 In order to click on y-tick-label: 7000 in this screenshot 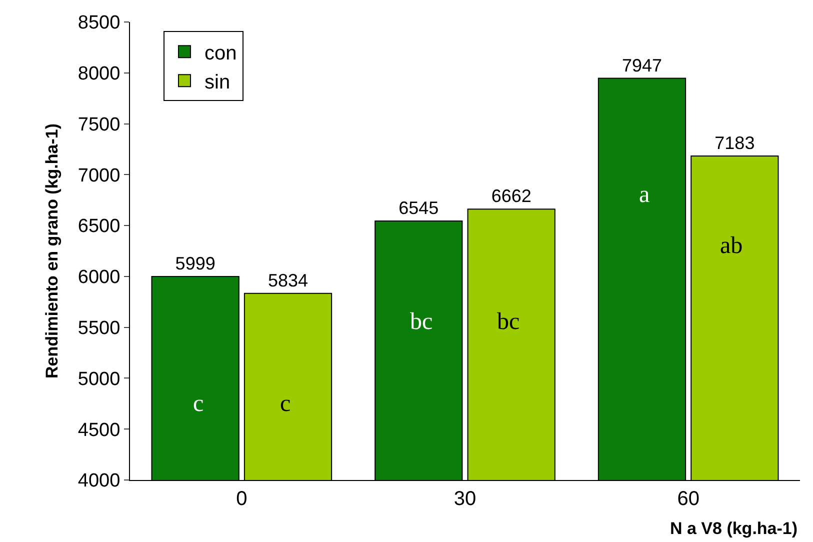, I will do `click(99, 175)`.